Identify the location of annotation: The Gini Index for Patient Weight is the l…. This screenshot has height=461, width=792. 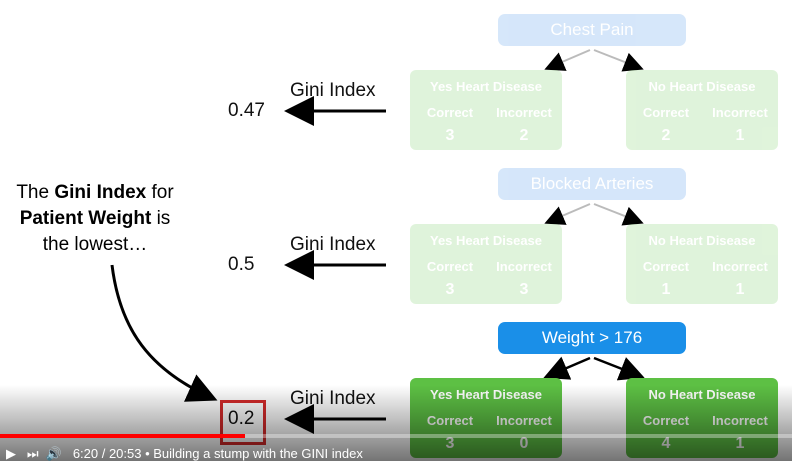
(95, 219).